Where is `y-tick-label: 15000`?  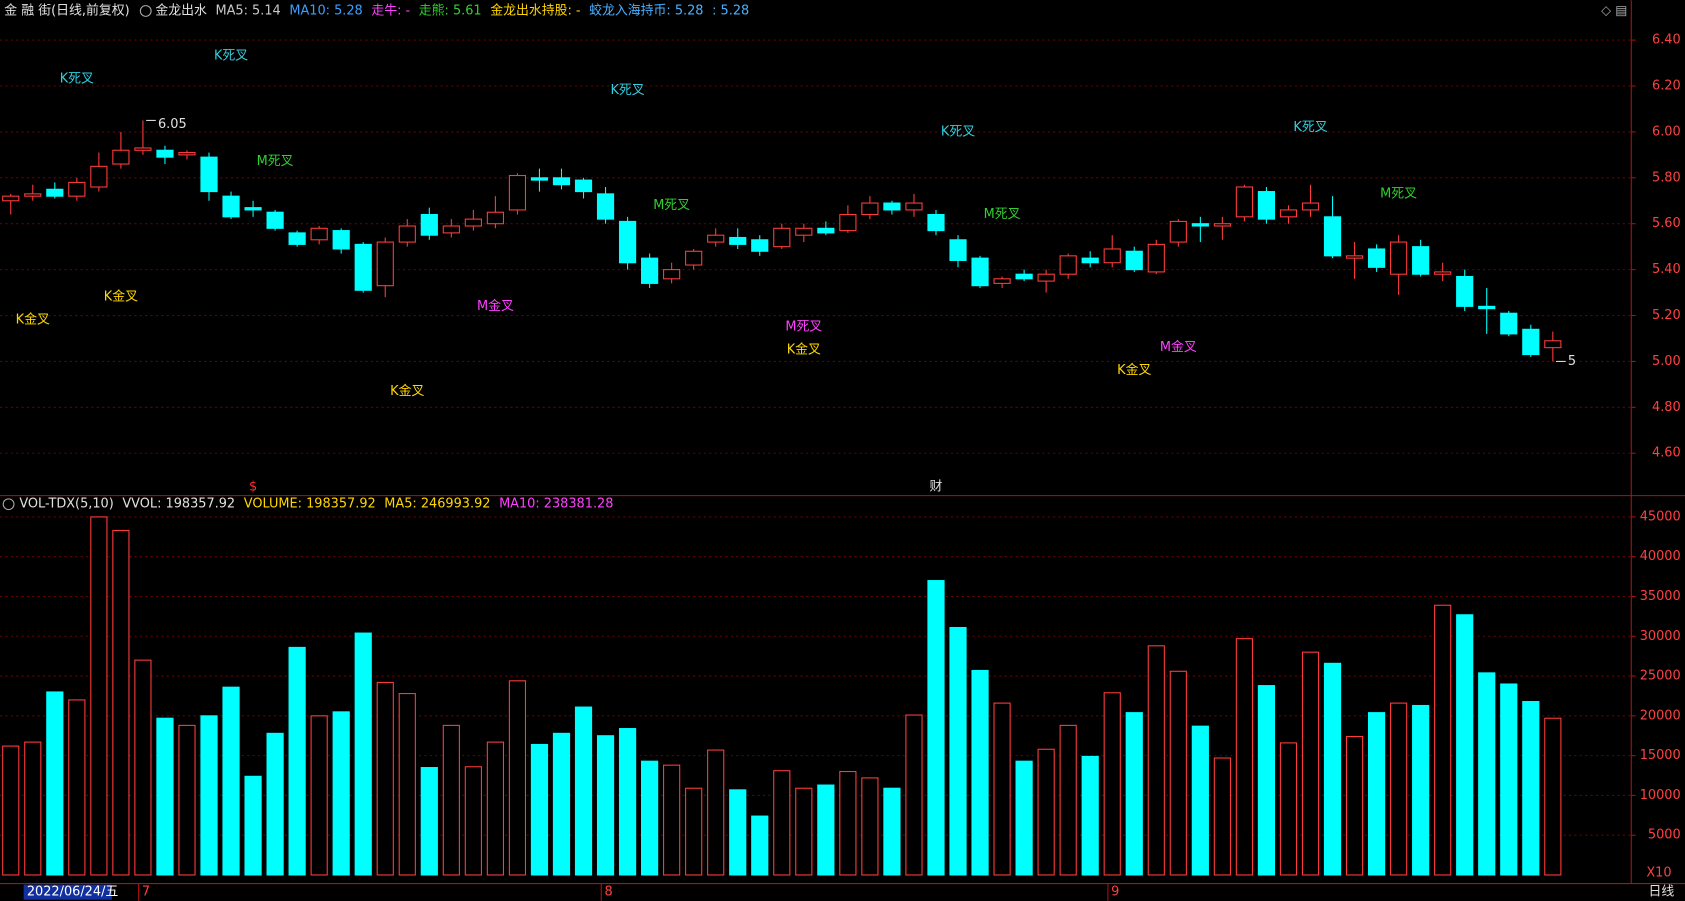 y-tick-label: 15000 is located at coordinates (1660, 755).